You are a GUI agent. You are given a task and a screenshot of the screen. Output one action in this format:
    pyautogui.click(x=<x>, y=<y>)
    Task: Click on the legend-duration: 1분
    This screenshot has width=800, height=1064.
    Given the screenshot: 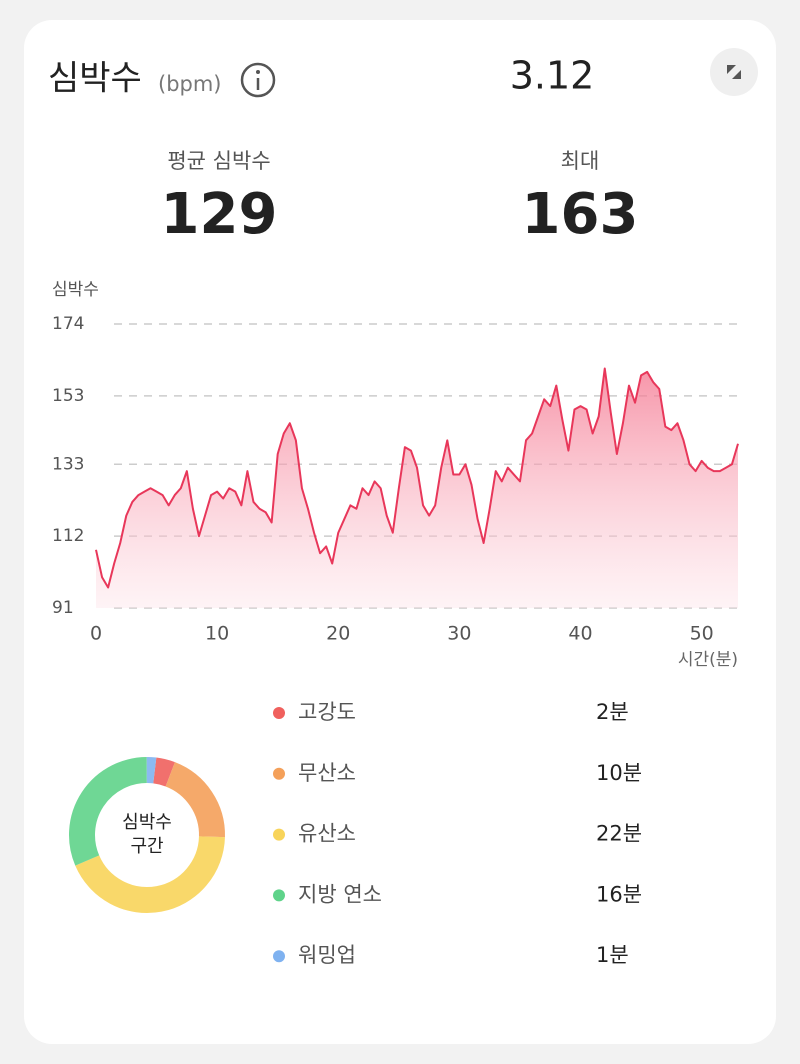 What is the action you would take?
    pyautogui.click(x=612, y=955)
    